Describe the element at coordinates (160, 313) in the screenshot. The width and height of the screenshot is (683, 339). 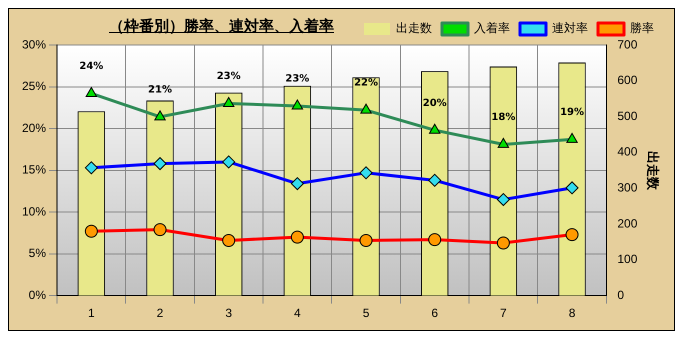
I see `x-tick-label: 2` at that location.